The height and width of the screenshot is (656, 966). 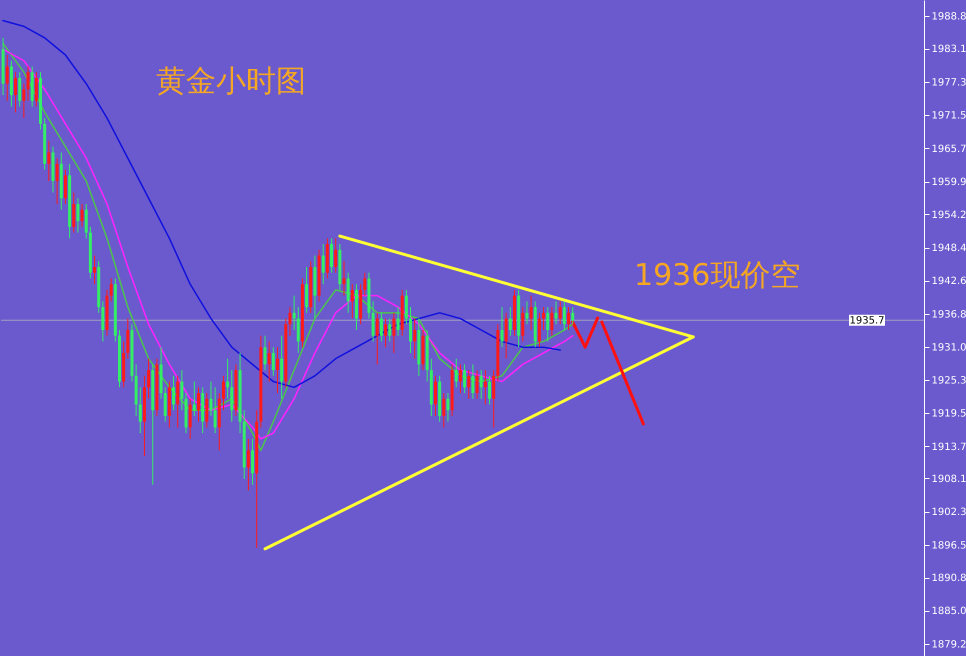 What do you see at coordinates (949, 182) in the screenshot?
I see `y-tick-label: 1959.9` at bounding box center [949, 182].